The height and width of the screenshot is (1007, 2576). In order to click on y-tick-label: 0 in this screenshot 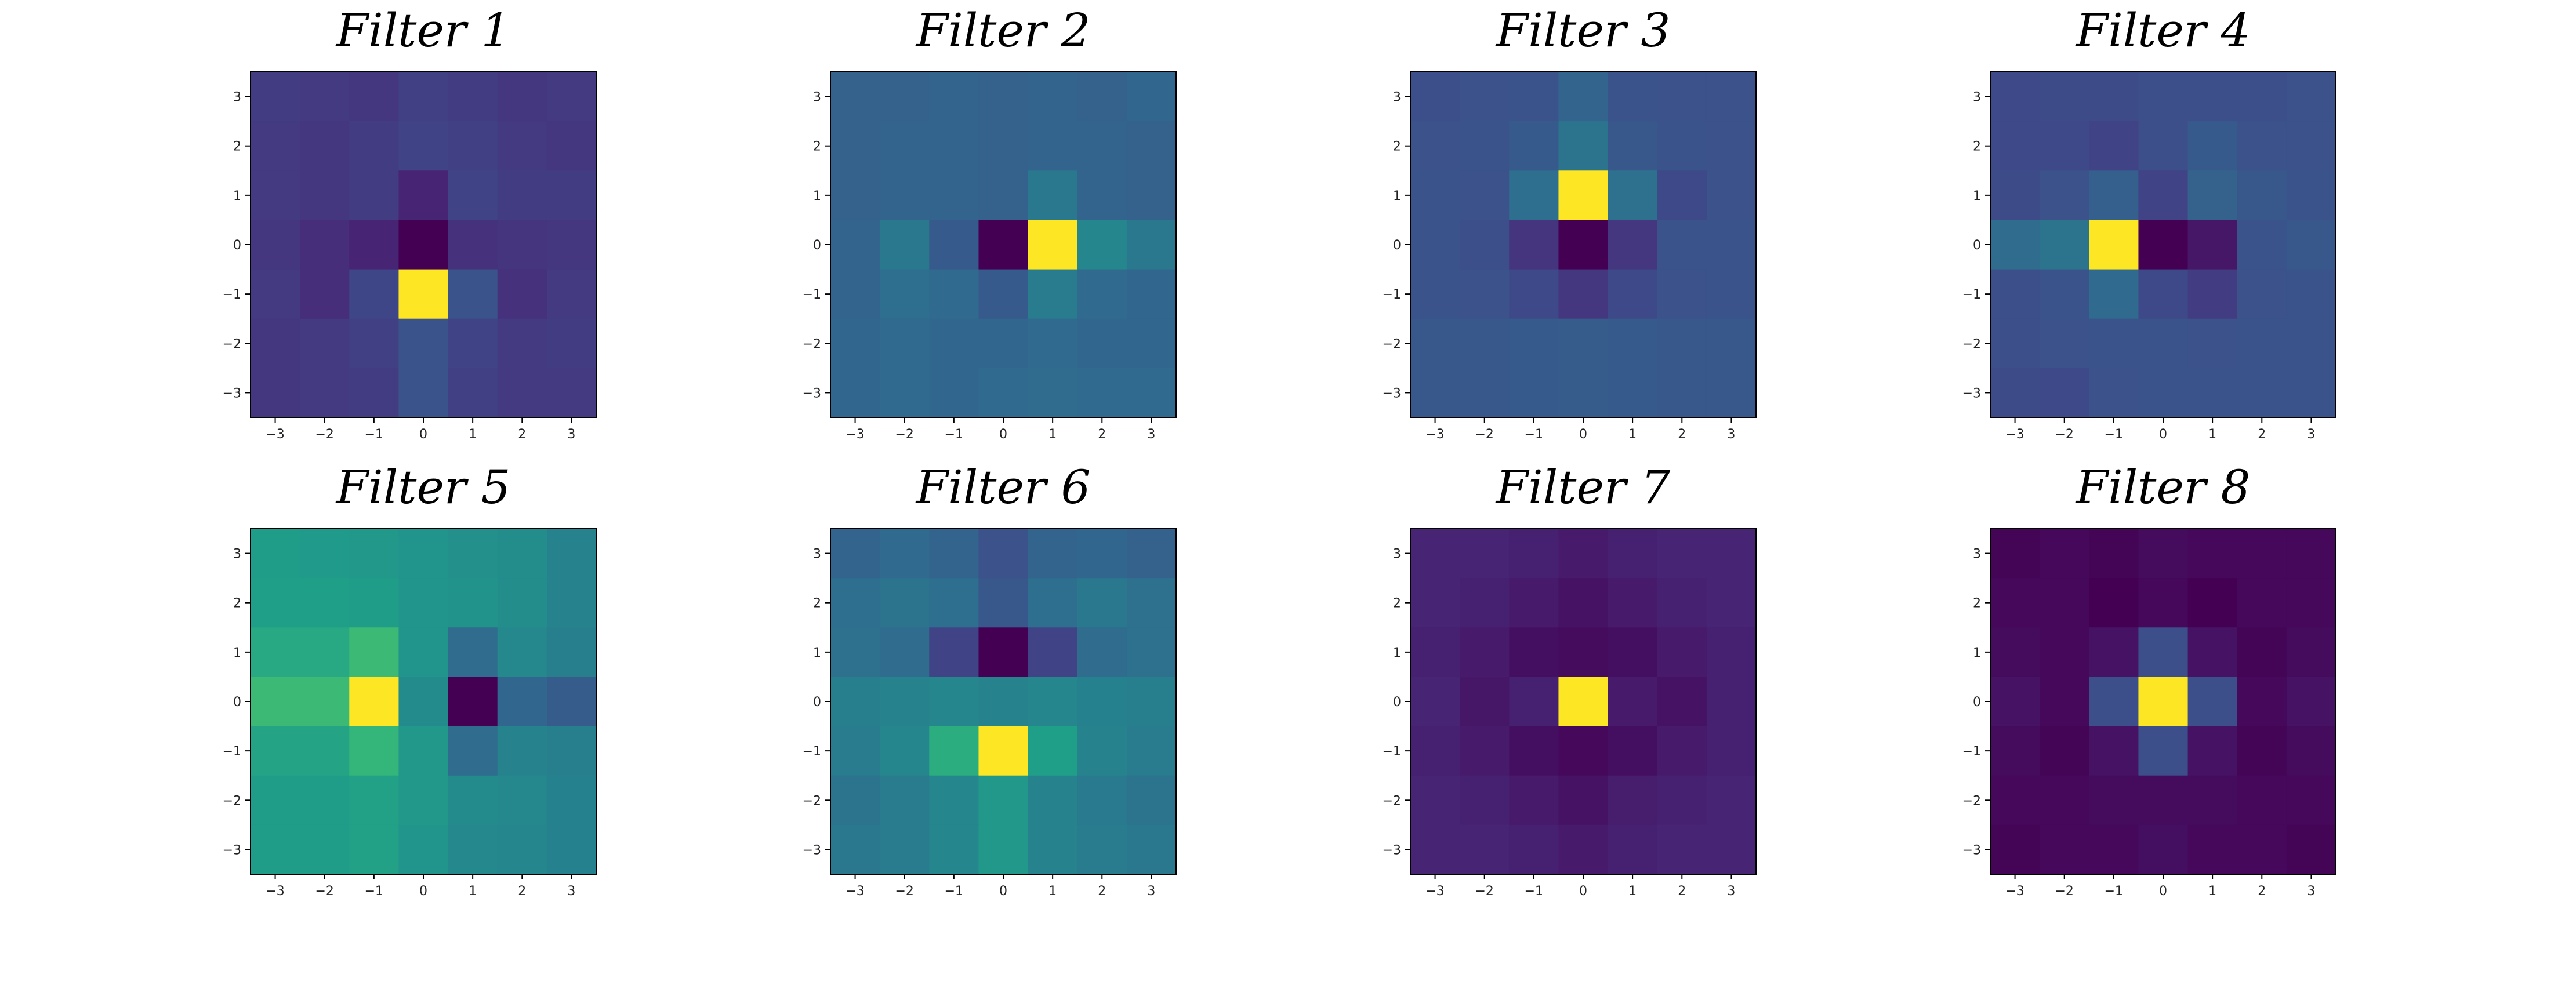, I will do `click(817, 245)`.